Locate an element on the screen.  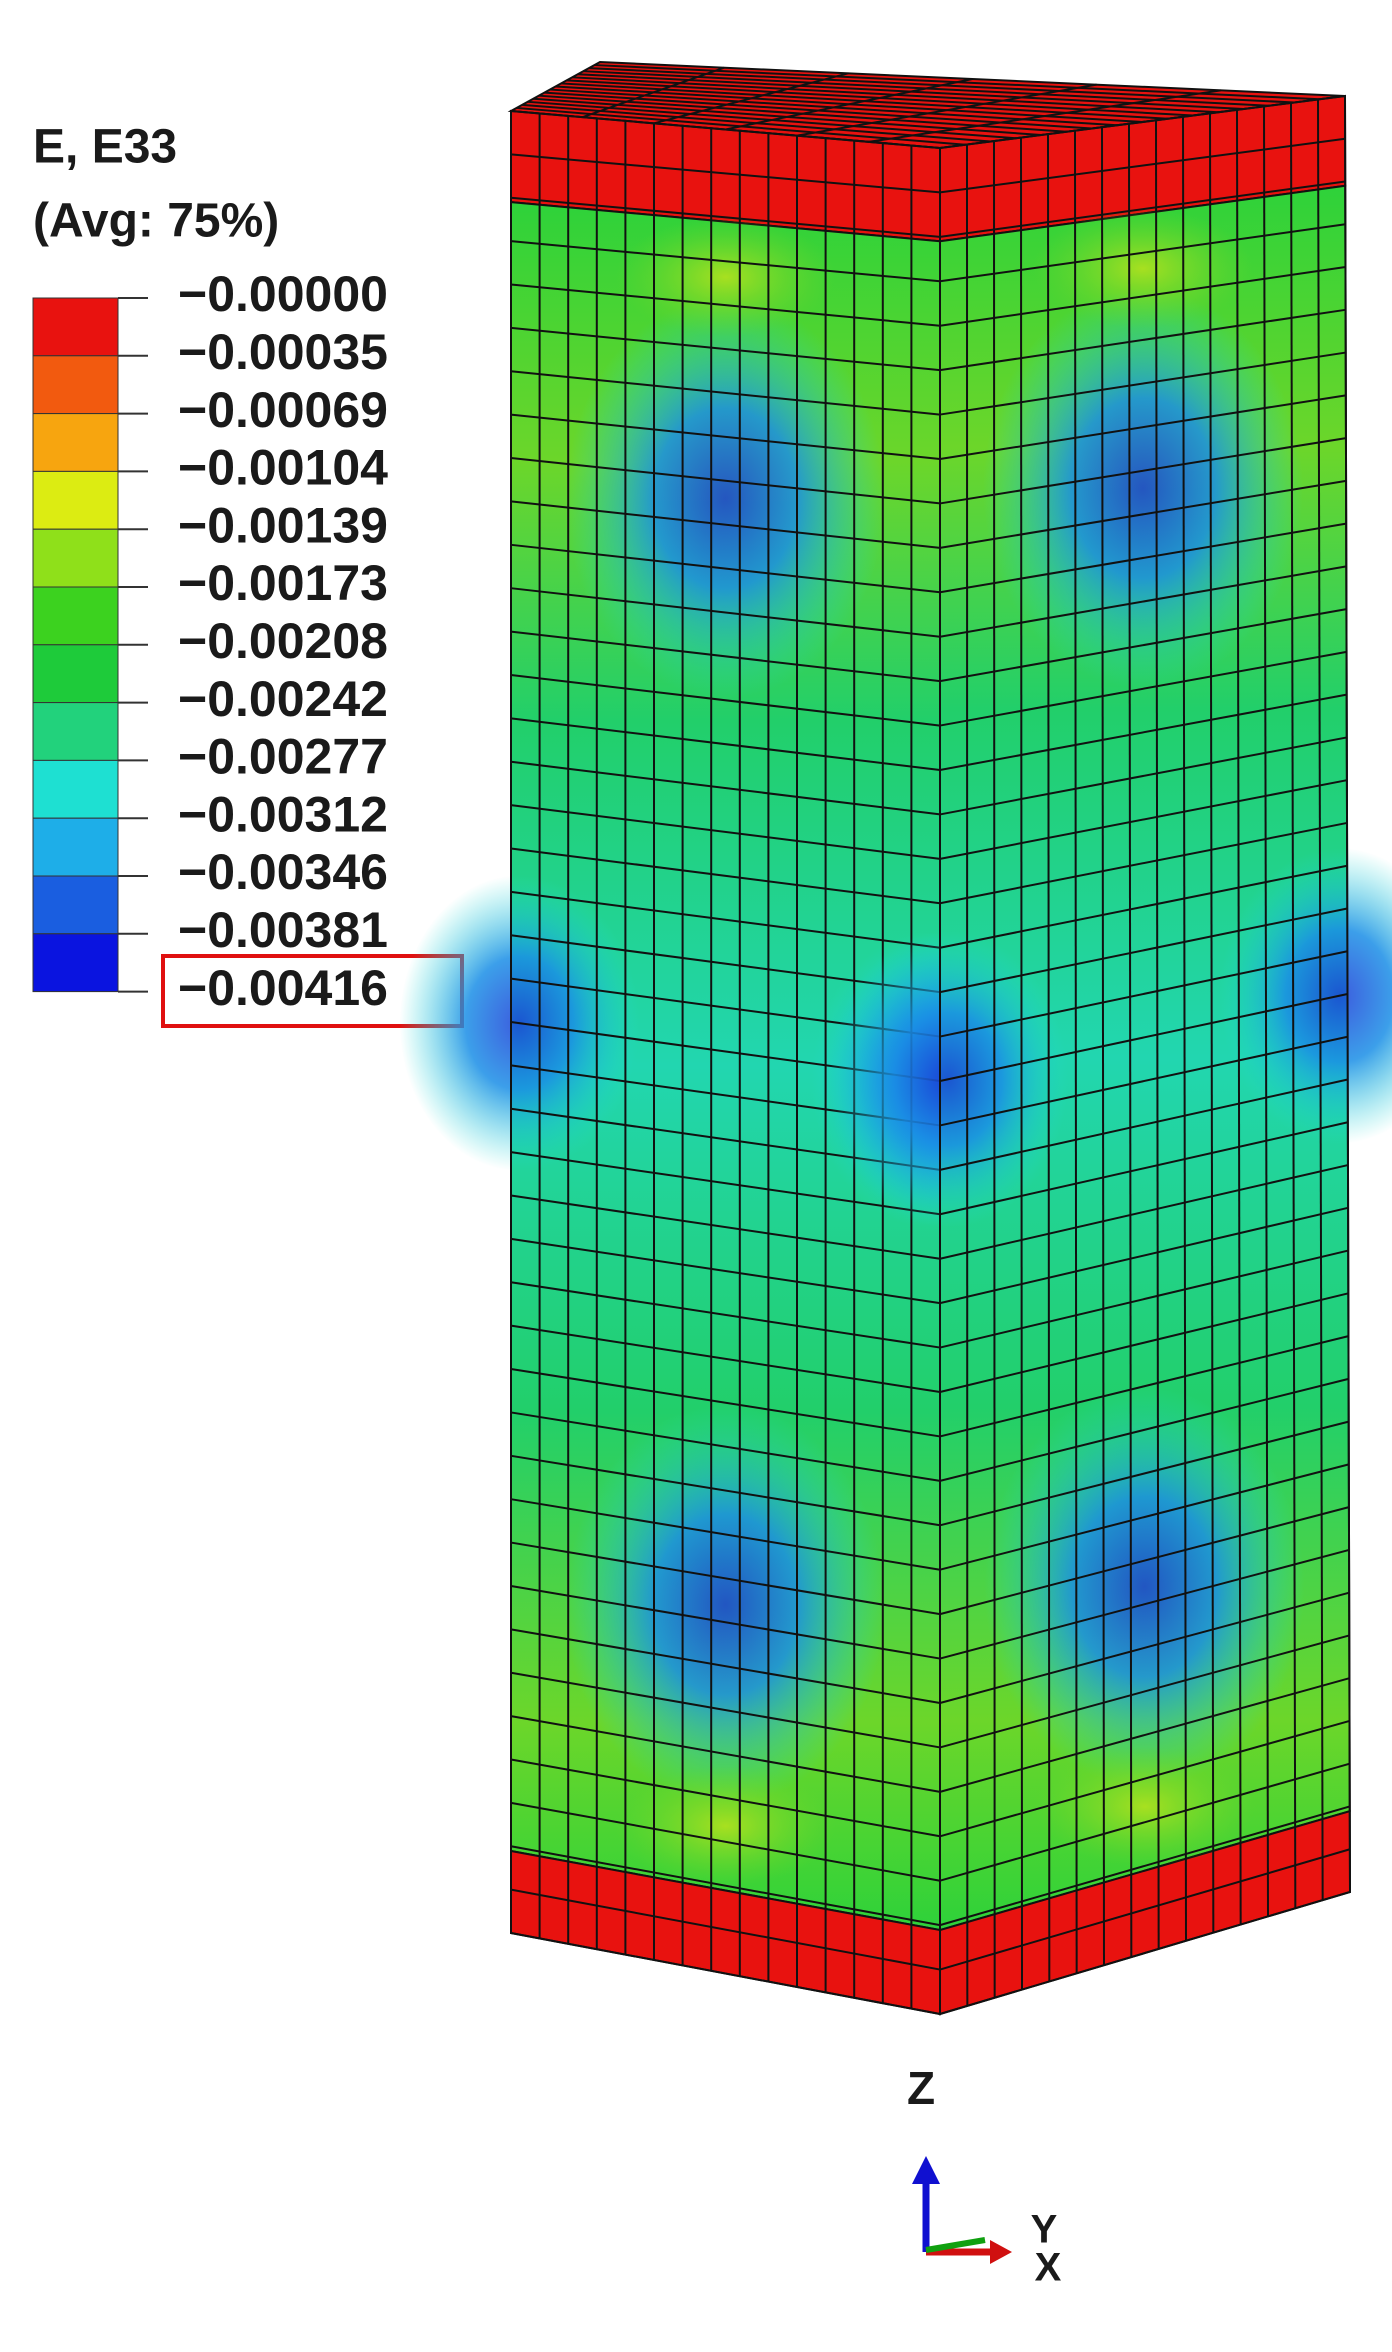
legend-subtitle: (Avg: 75%) is located at coordinates (156, 221).